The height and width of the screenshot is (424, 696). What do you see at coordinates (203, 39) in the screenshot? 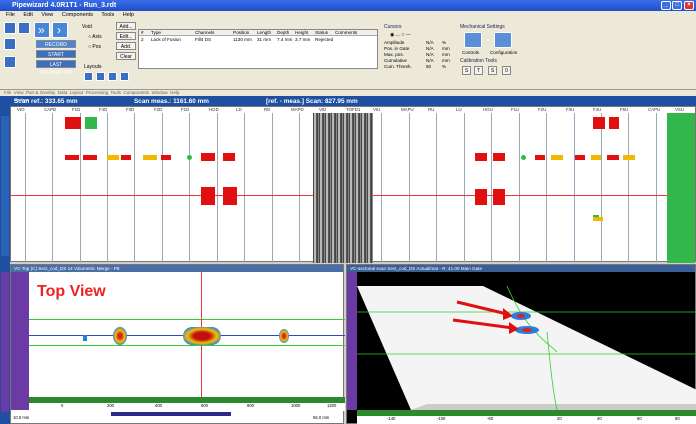
I see `cell-channels: Fill4 DS` at bounding box center [203, 39].